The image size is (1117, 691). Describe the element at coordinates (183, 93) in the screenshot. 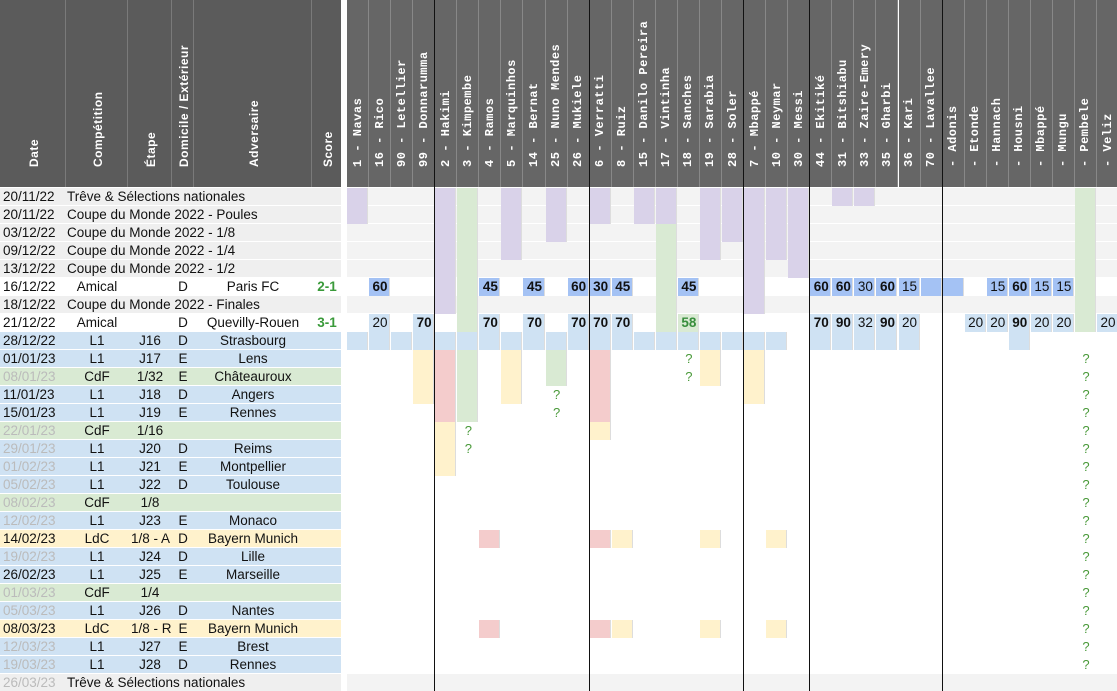

I see `column-header: Domicile / Extérieur` at that location.